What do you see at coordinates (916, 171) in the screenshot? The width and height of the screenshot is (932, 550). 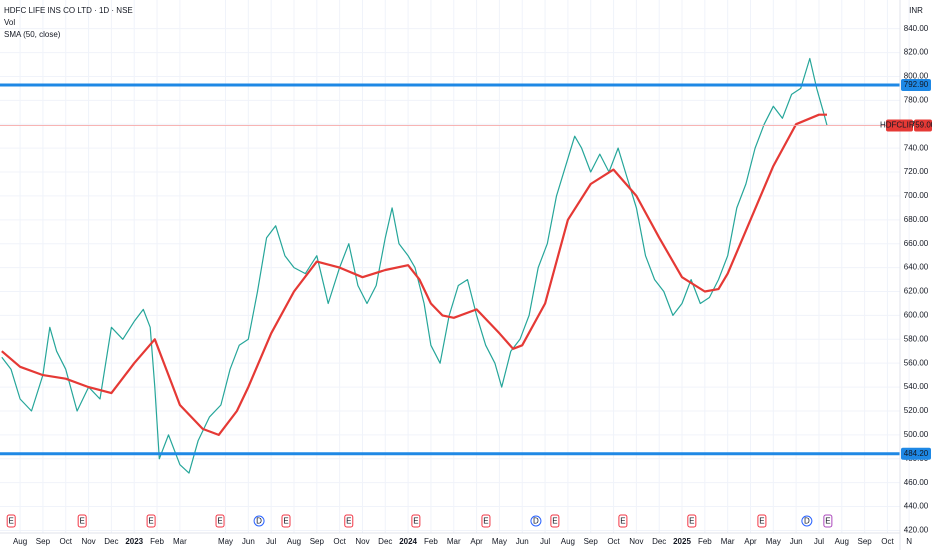 I see `y-tick-label: 720.00` at bounding box center [916, 171].